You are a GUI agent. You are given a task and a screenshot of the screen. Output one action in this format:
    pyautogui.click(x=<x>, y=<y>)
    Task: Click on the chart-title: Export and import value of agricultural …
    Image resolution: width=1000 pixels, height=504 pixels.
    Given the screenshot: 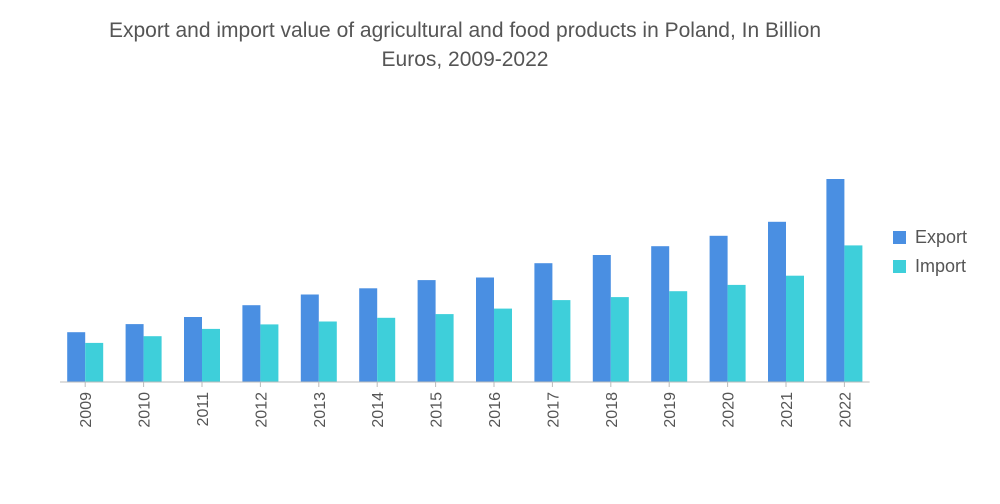 What is the action you would take?
    pyautogui.click(x=465, y=45)
    